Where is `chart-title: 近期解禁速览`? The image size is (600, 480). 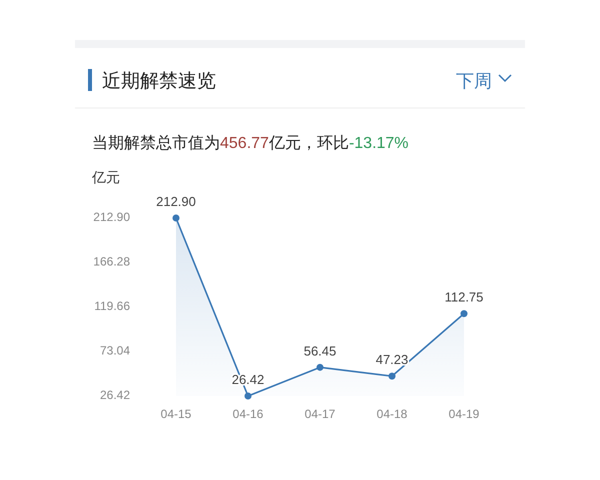 chart-title: 近期解禁速览 is located at coordinates (159, 81).